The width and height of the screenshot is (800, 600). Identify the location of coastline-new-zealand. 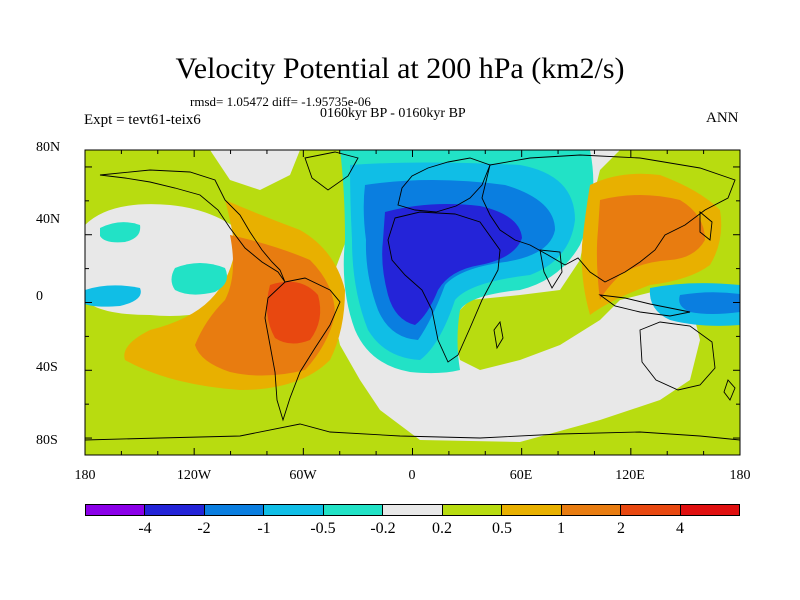
(729, 390).